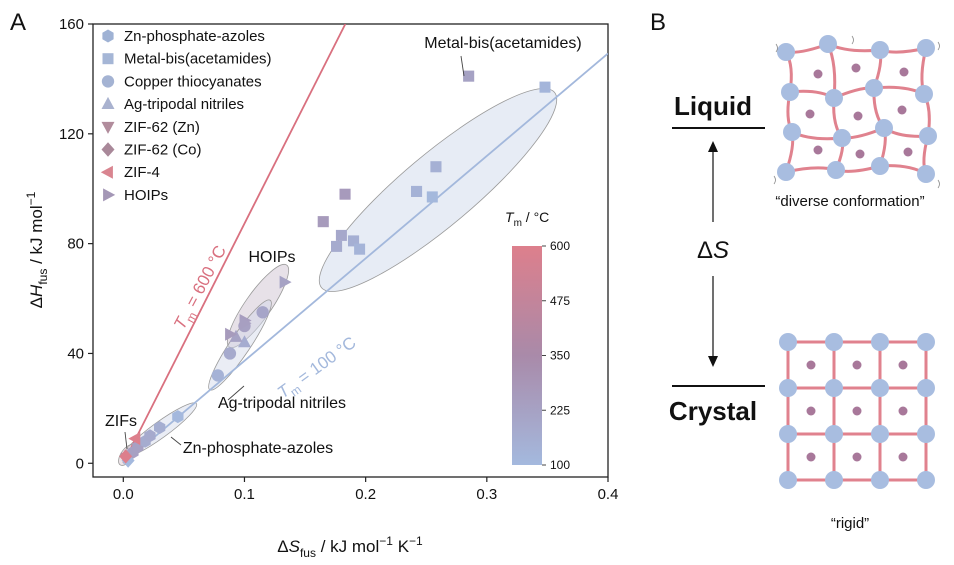  What do you see at coordinates (36, 290) in the screenshot?
I see `label-part: H` at bounding box center [36, 290].